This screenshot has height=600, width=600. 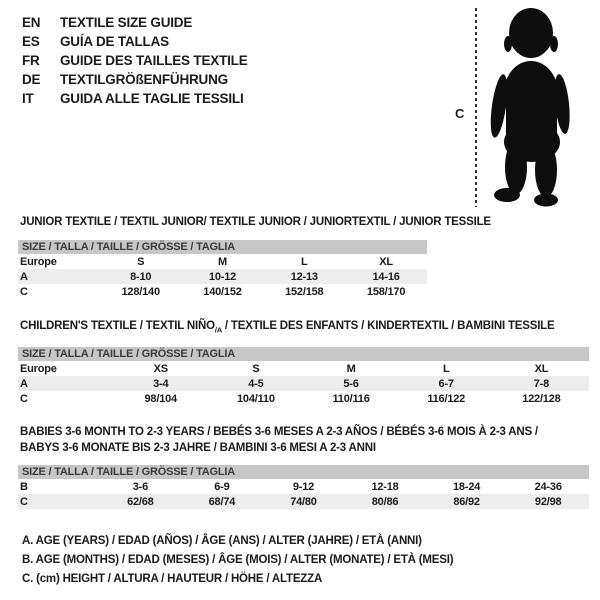 I want to click on language-code: DE, so click(x=31, y=79).